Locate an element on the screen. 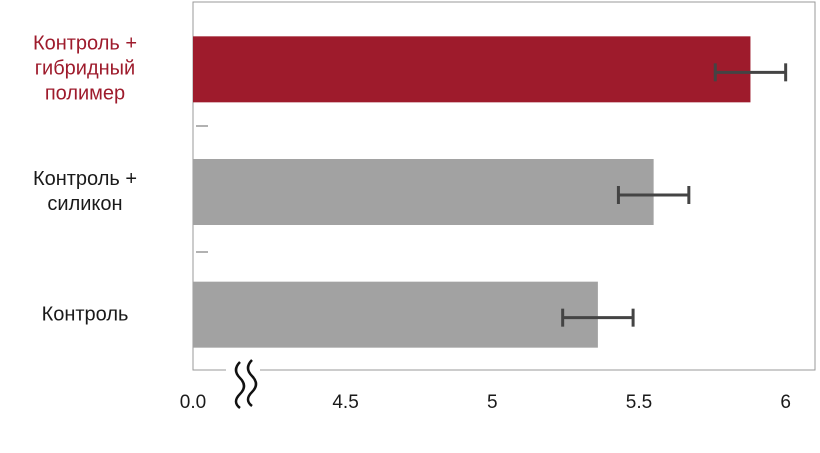 The image size is (820, 453). category-label: Контроль + силикон is located at coordinates (85, 191).